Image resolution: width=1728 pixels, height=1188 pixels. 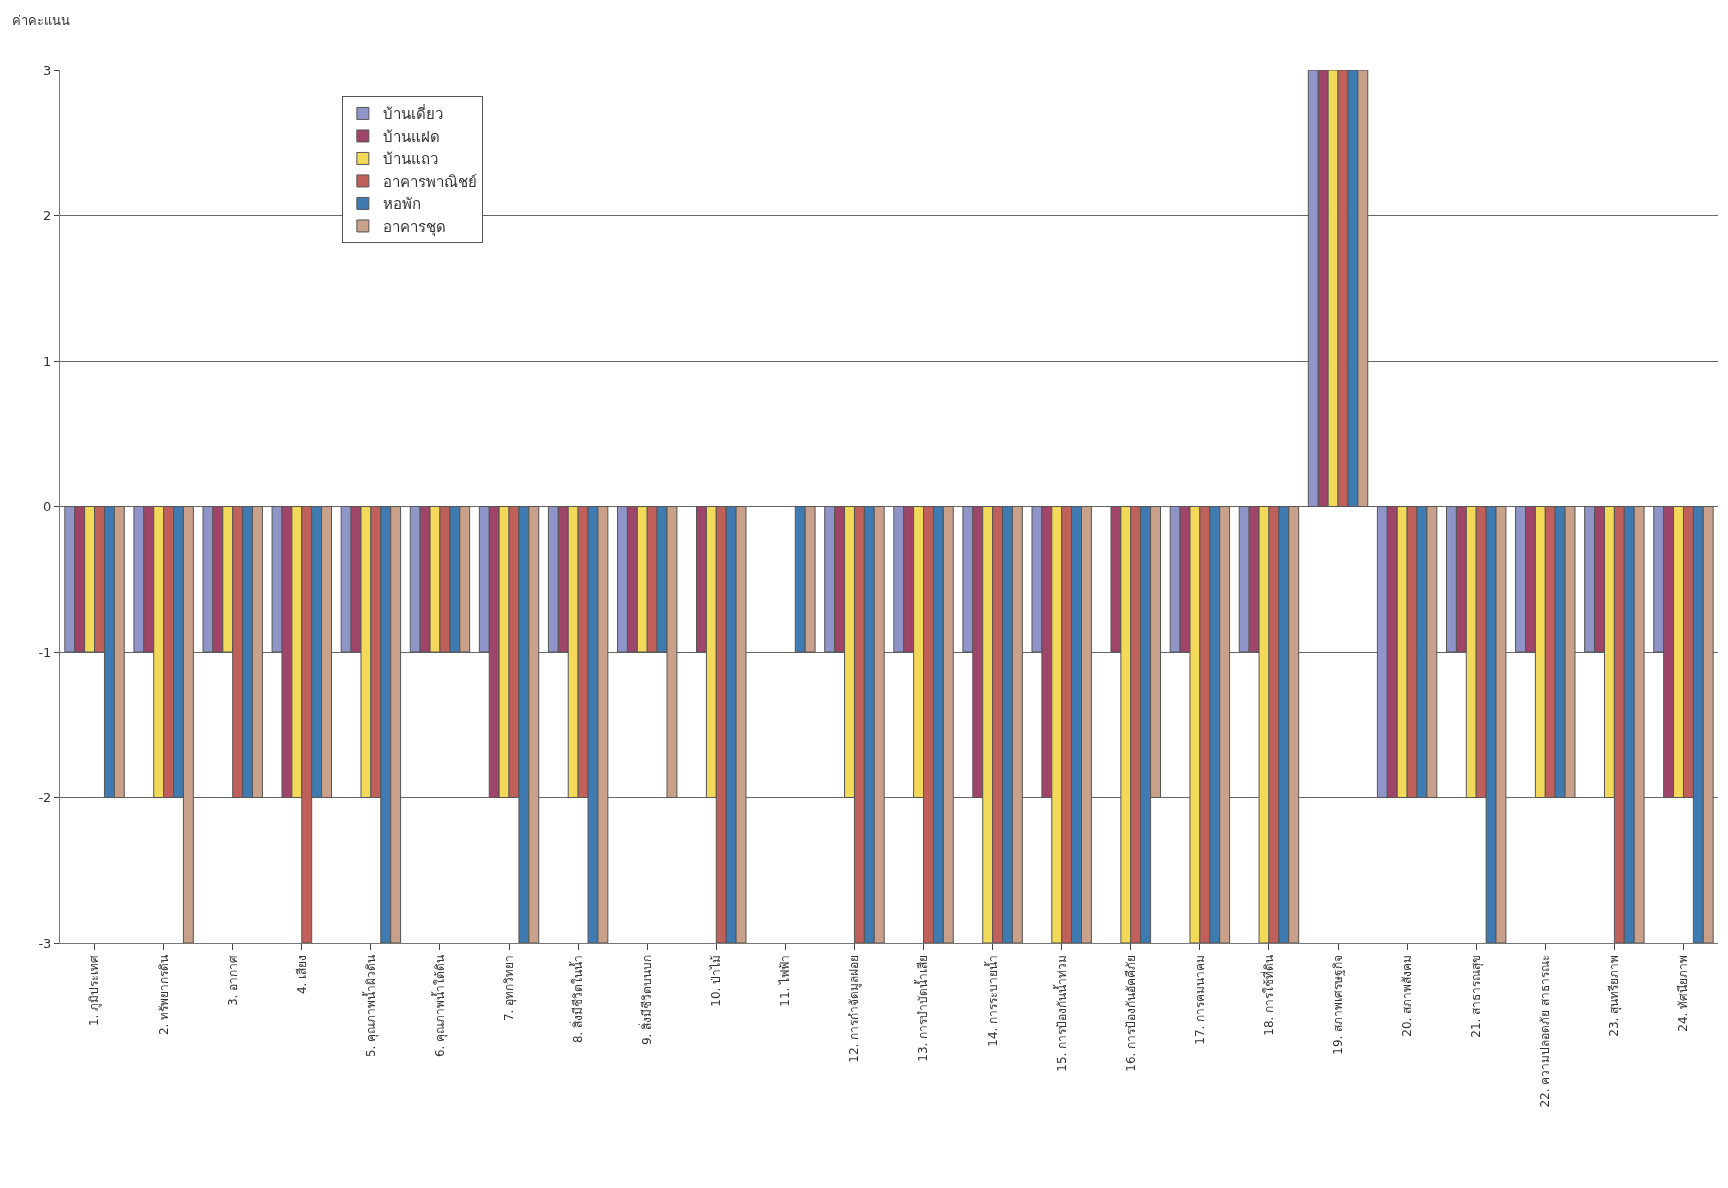 I want to click on x-tick-label: 23. สุนทรียภาพ, so click(x=1615, y=995).